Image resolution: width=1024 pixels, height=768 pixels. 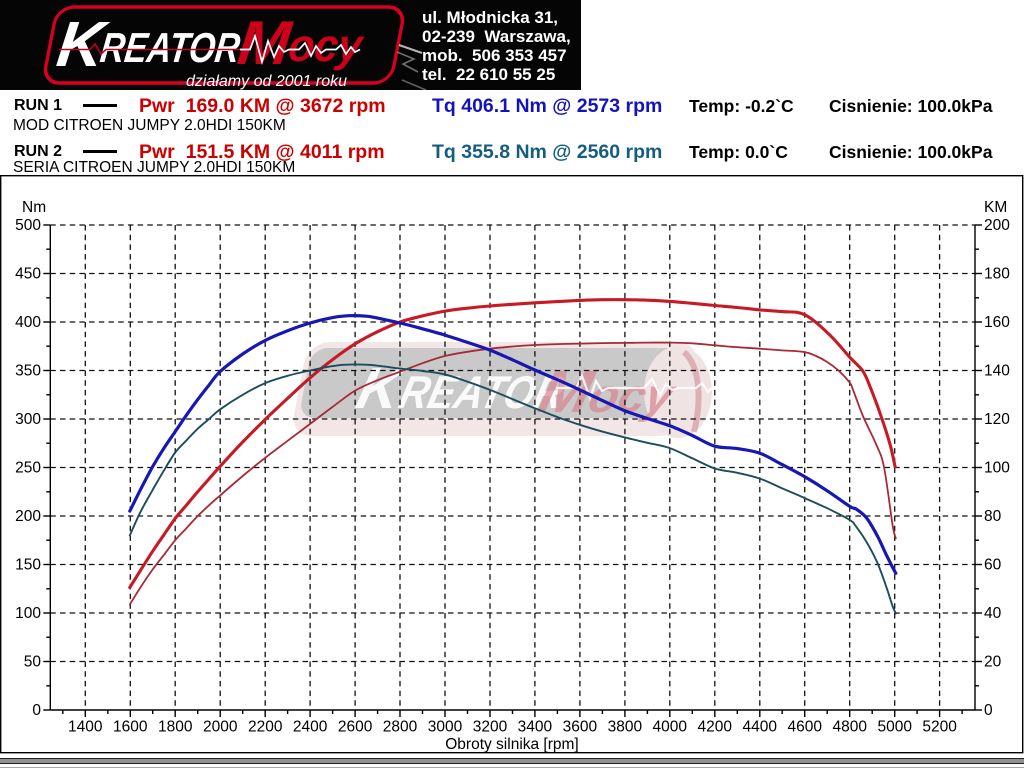 What do you see at coordinates (175, 727) in the screenshot?
I see `svg-text: 1800` at bounding box center [175, 727].